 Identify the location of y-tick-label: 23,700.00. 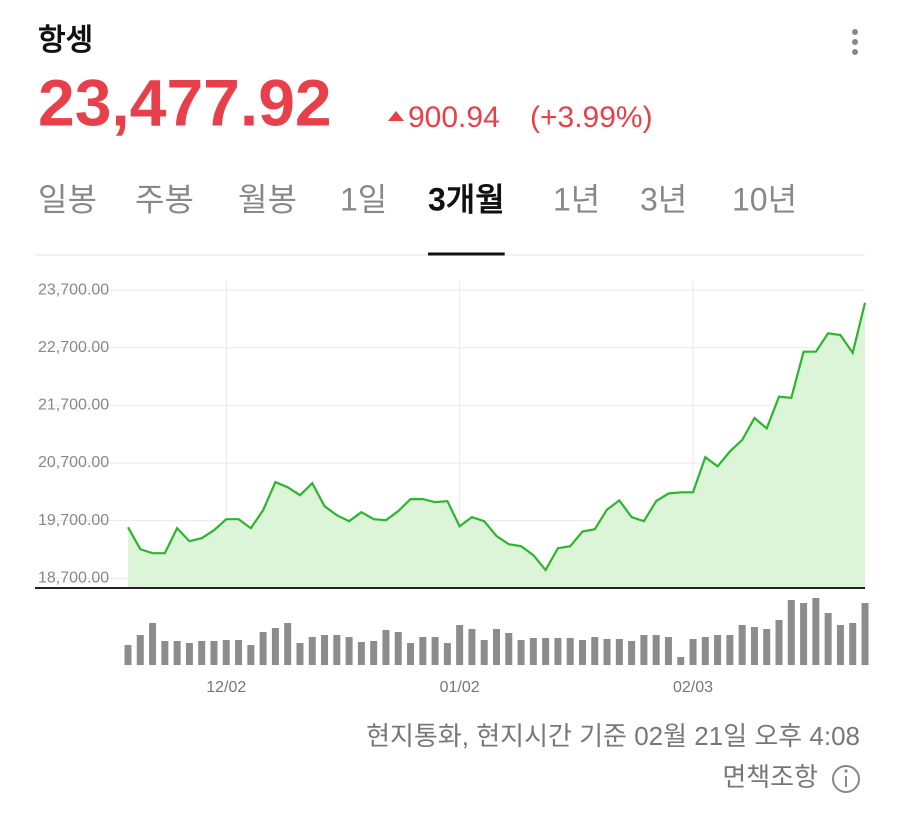
(73, 289).